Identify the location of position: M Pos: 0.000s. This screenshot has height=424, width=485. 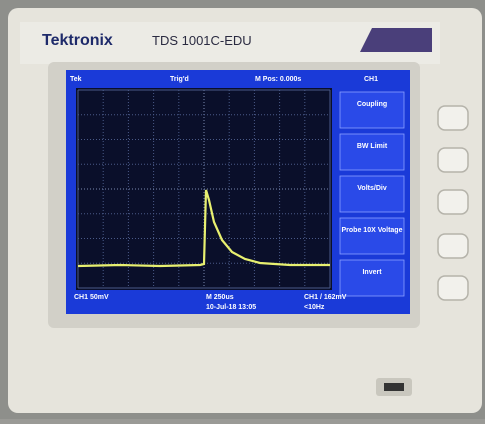
(278, 79).